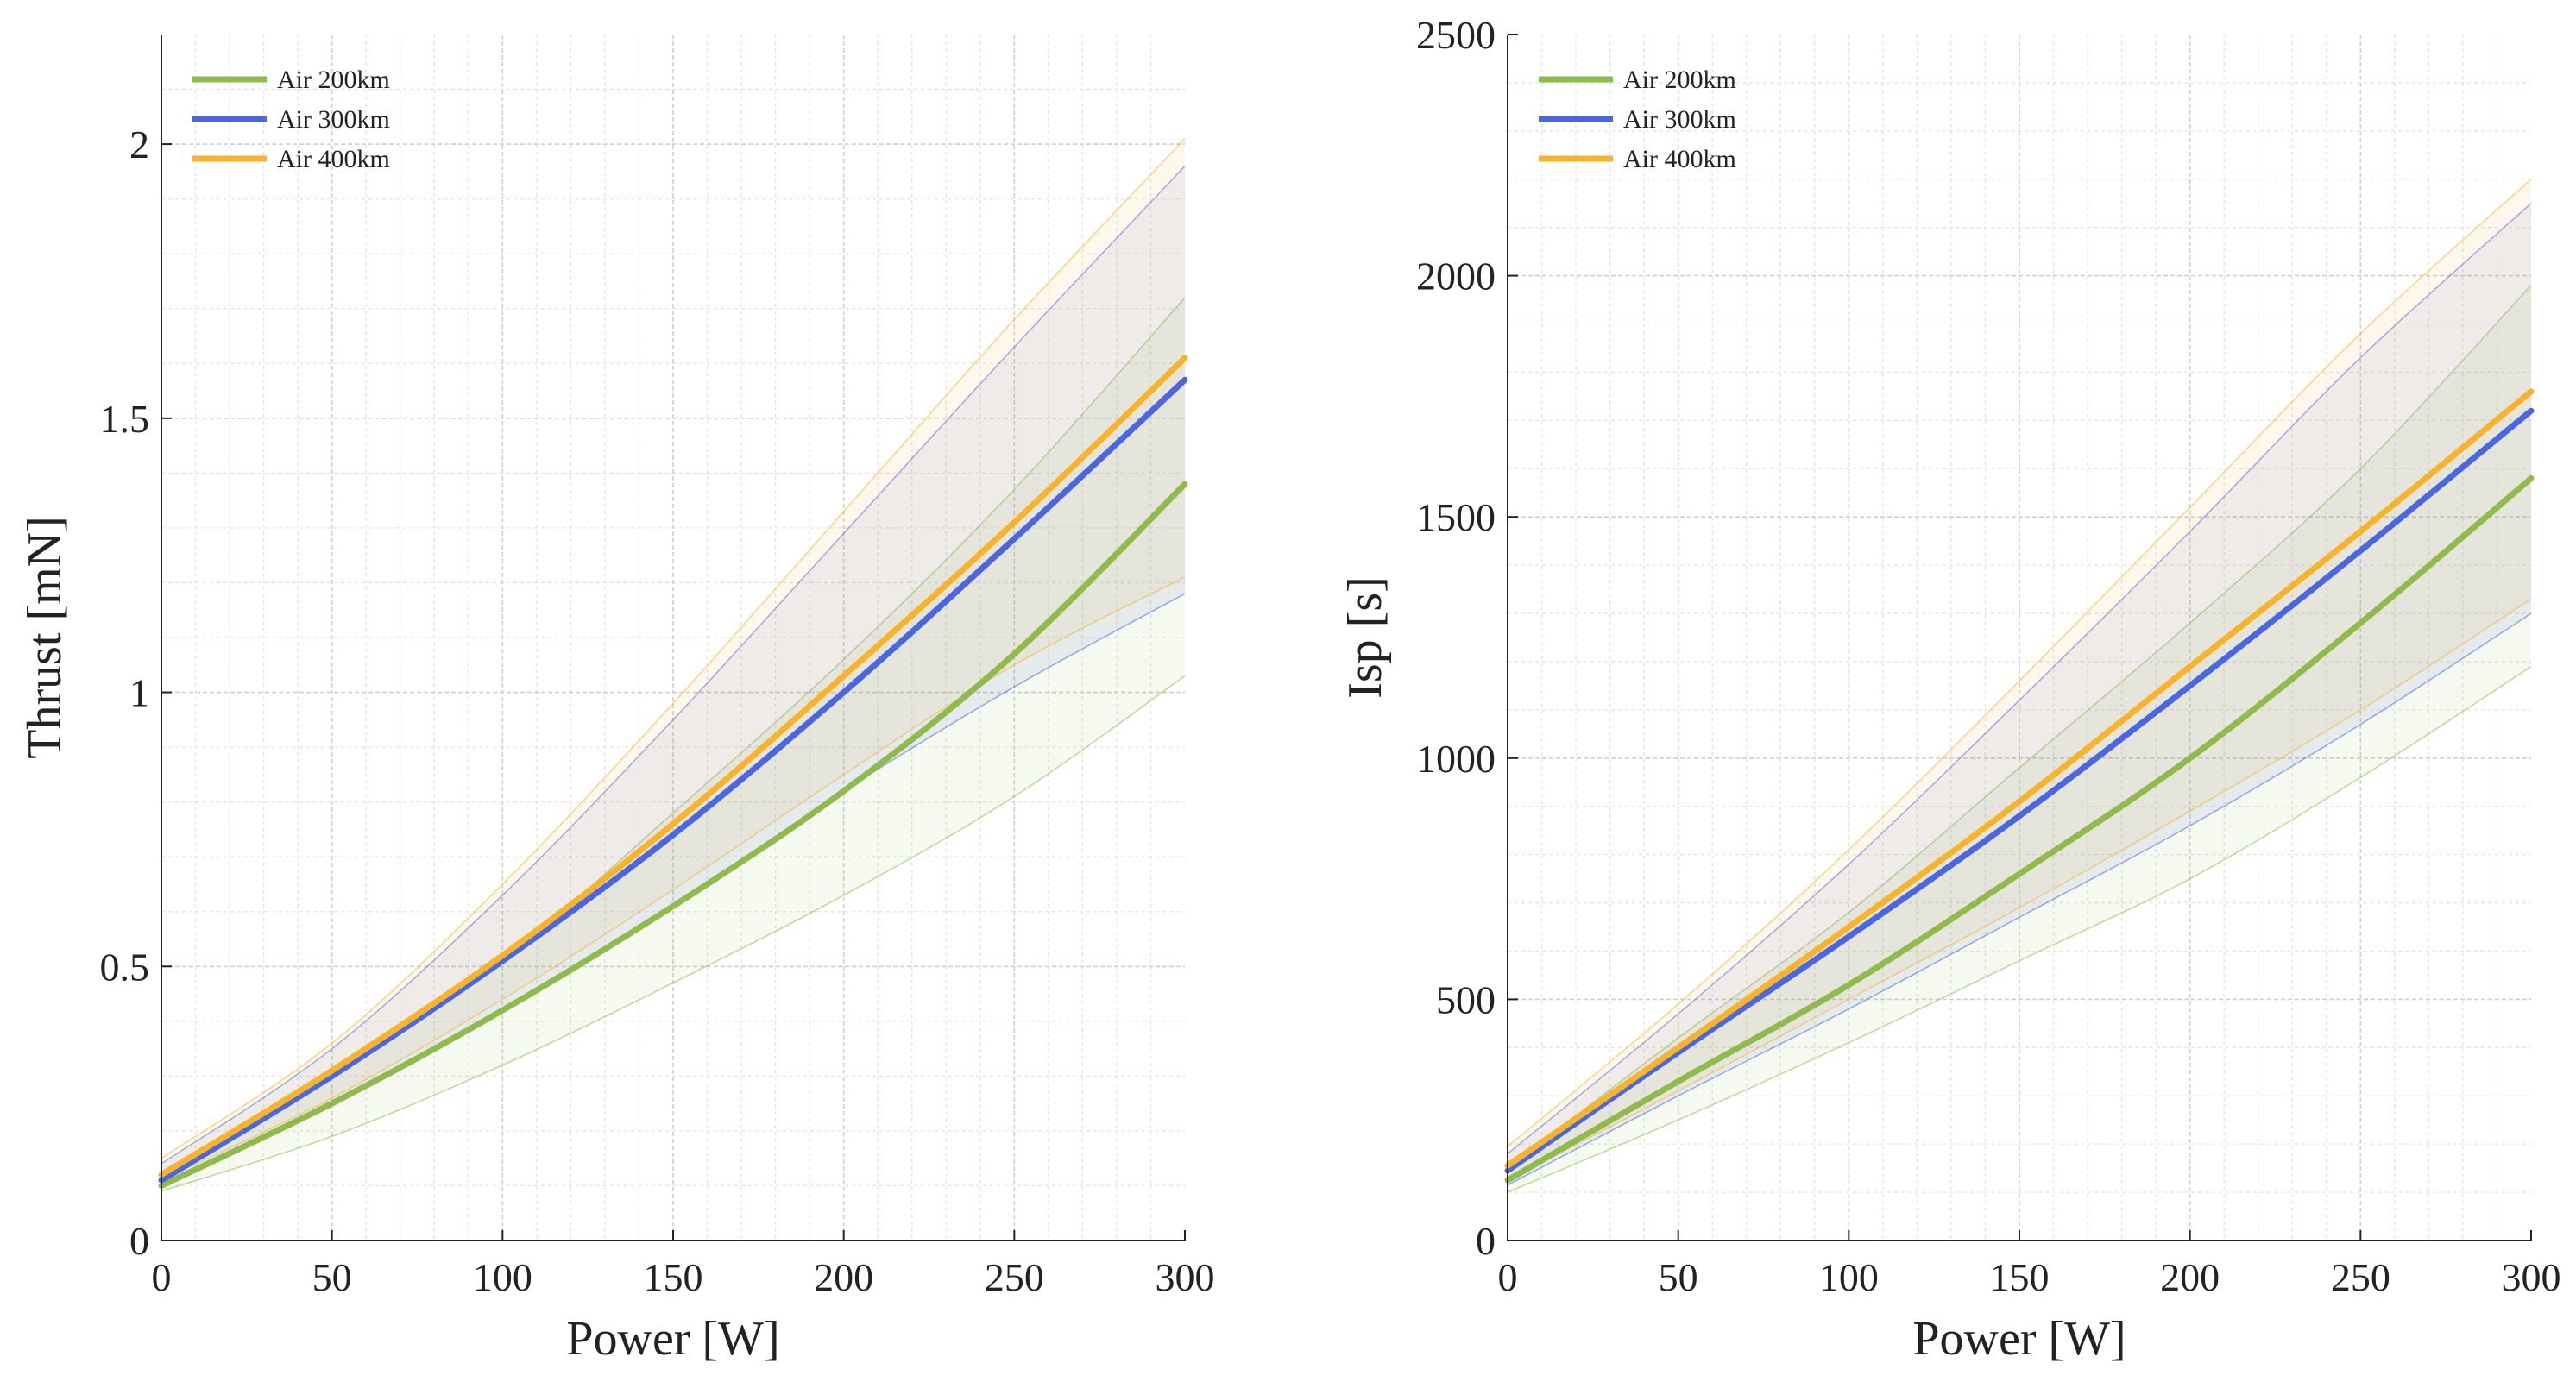 This screenshot has width=2576, height=1382. Describe the element at coordinates (1456, 276) in the screenshot. I see `y-tick-label: 2000` at that location.